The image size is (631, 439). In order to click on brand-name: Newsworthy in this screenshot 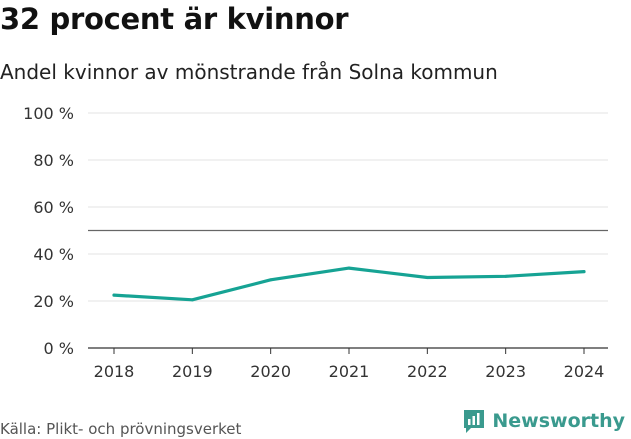, I will do `click(558, 421)`.